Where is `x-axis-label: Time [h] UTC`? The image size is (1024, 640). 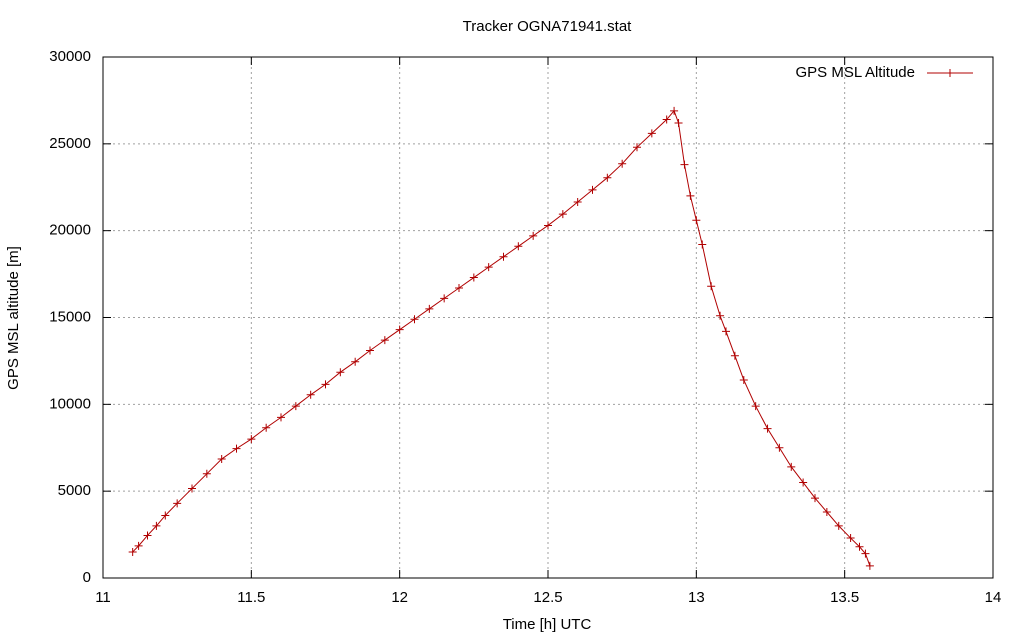
x-axis-label: Time [h] UTC is located at coordinates (547, 624).